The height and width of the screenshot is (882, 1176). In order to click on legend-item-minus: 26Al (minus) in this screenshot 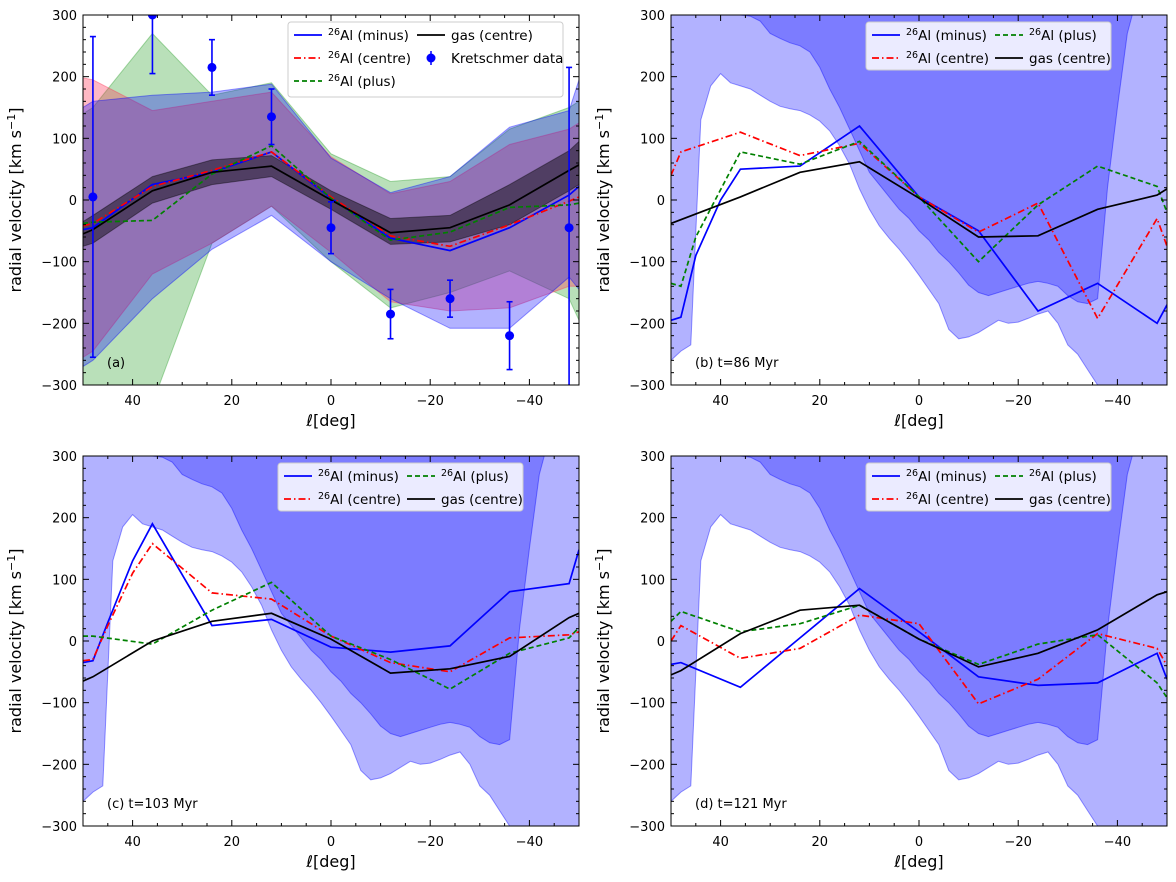, I will do `click(929, 476)`.